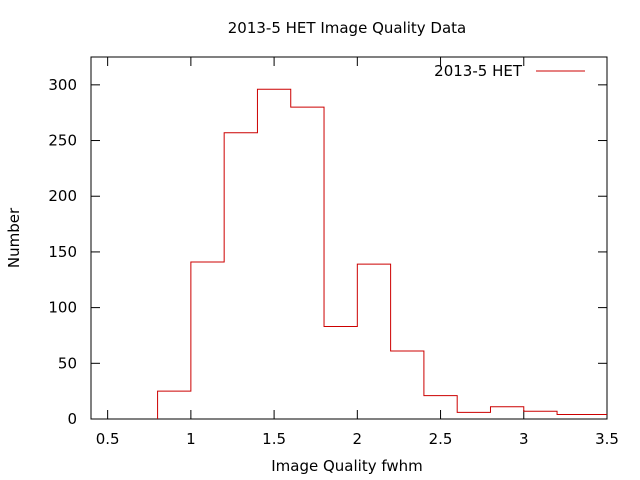 Image resolution: width=640 pixels, height=480 pixels. I want to click on y-tick-label: 100, so click(62, 308).